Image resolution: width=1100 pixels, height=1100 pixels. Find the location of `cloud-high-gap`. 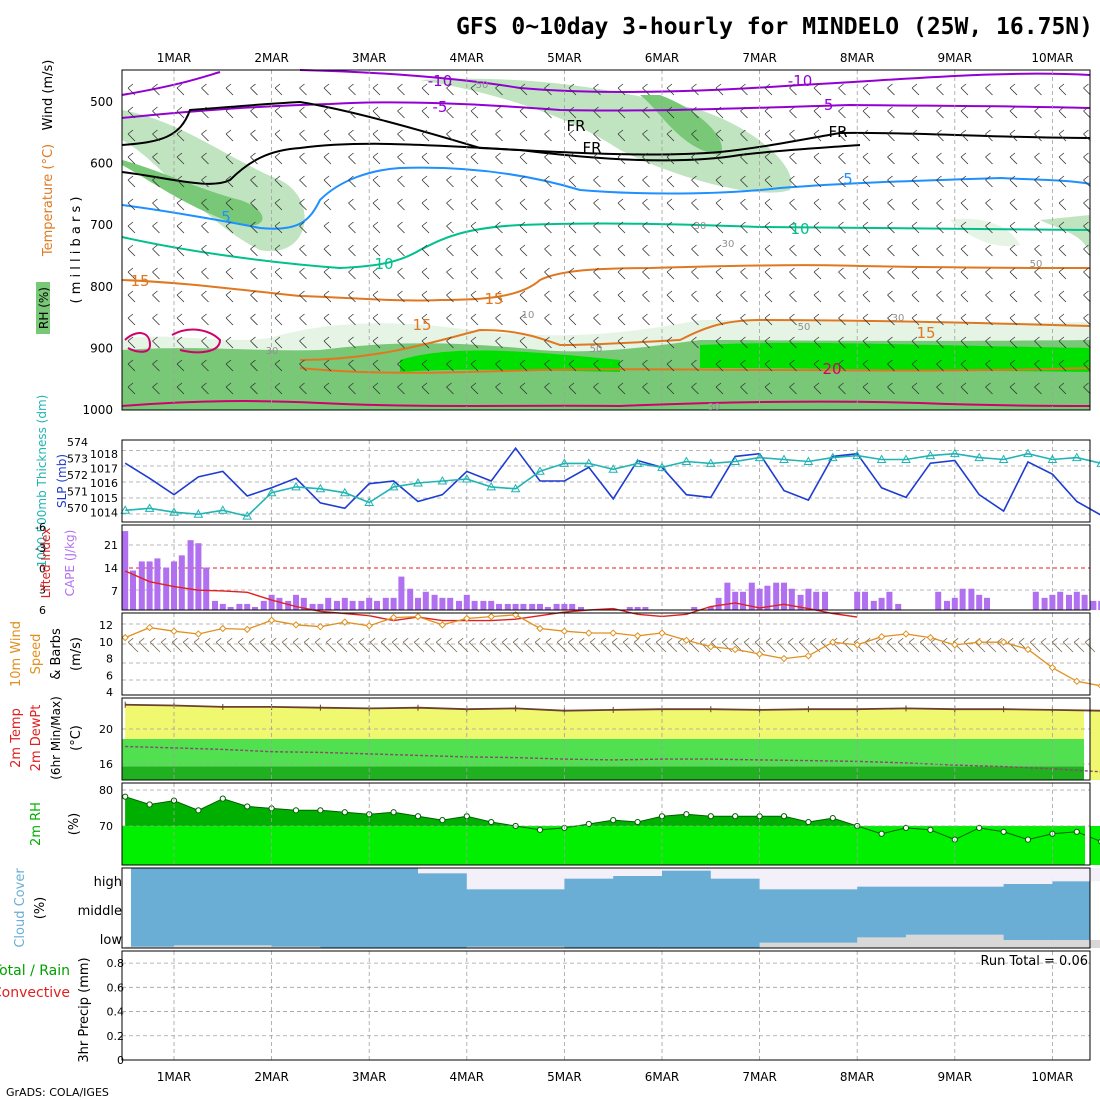

cloud-high-gap is located at coordinates (564, 873).